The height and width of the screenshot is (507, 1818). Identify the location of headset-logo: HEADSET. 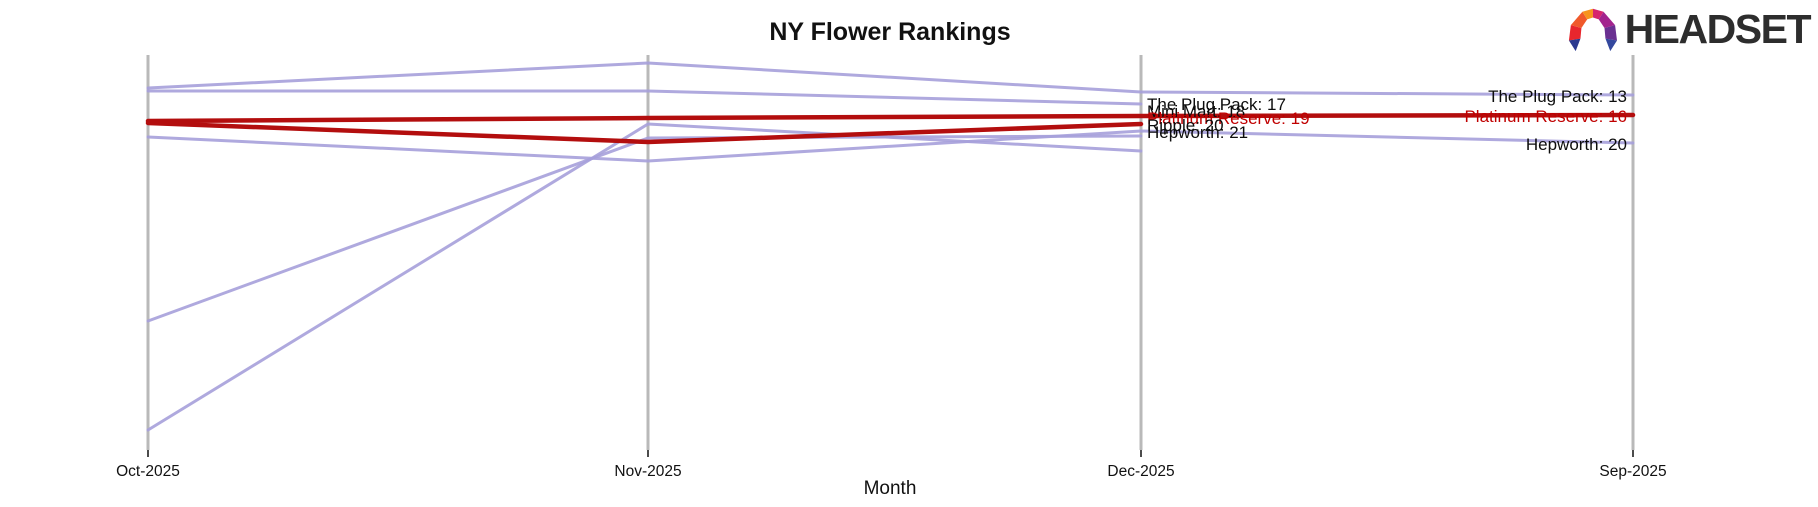
(1687, 29).